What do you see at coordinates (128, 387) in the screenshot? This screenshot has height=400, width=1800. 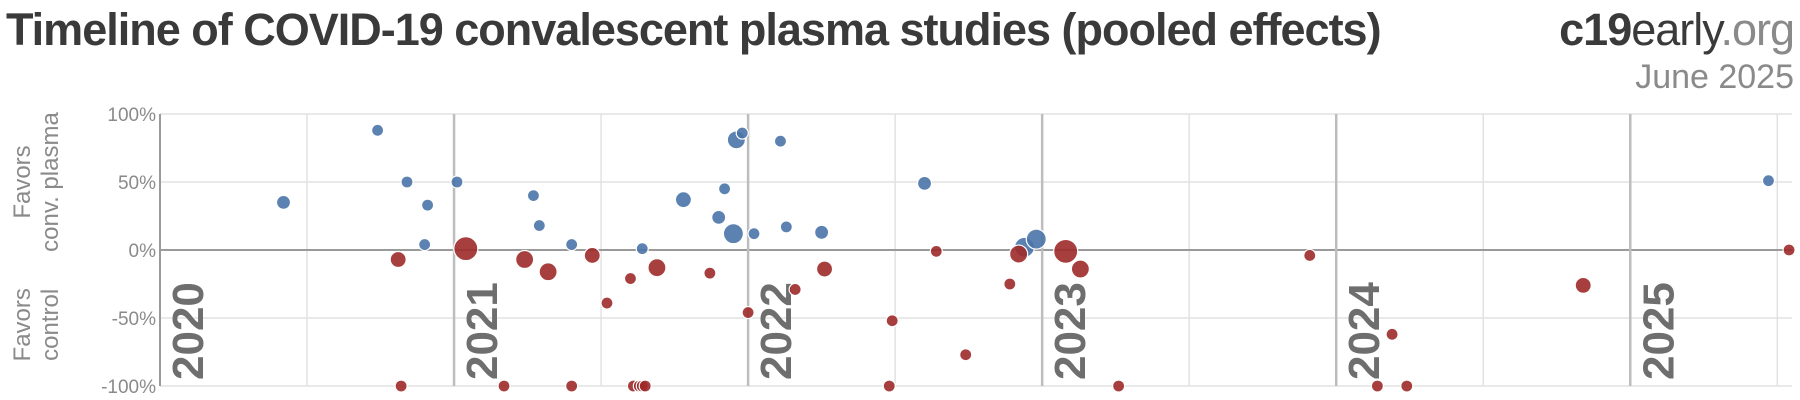 I see `y-tick-label: -100%` at bounding box center [128, 387].